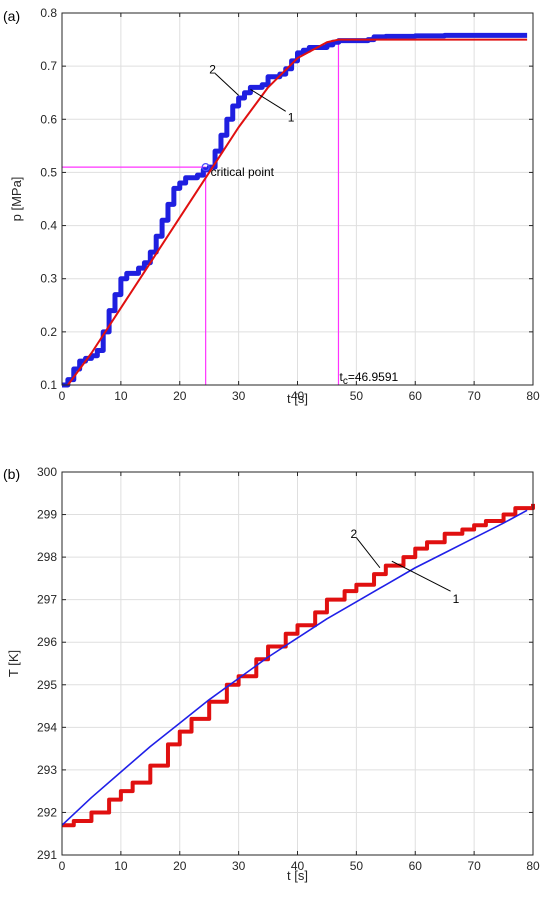  Describe the element at coordinates (47, 515) in the screenshot. I see `y-tick-label: 299` at that location.